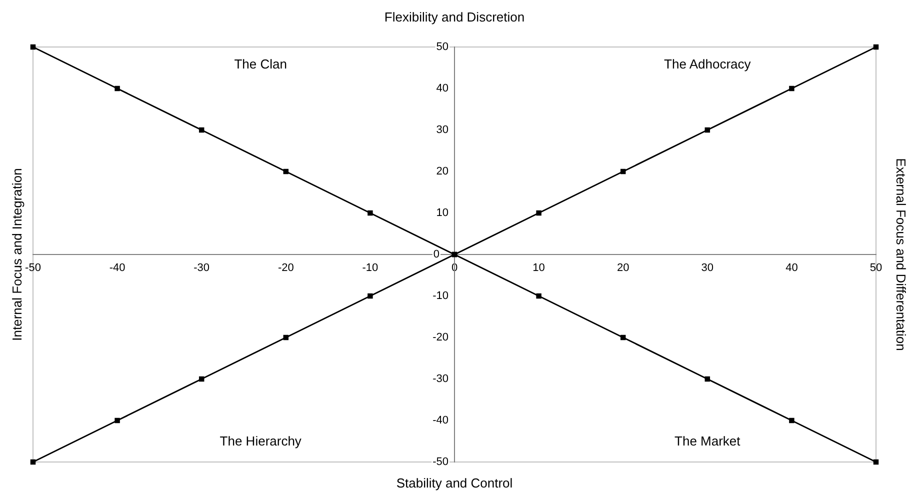 Image resolution: width=913 pixels, height=496 pixels. What do you see at coordinates (442, 47) in the screenshot?
I see `y-tick-label: 50` at bounding box center [442, 47].